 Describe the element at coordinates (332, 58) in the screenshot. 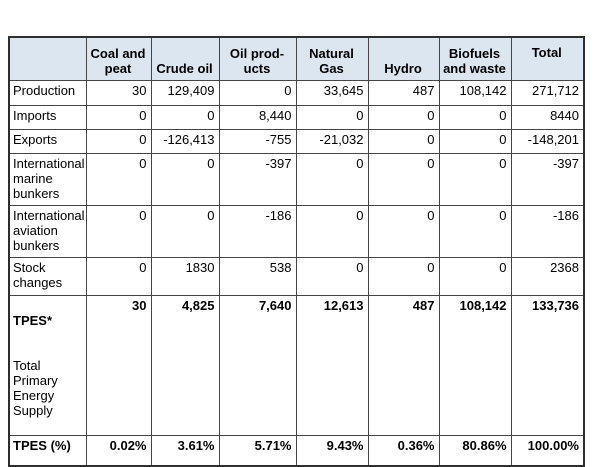

I see `column-header-natural-gas: Natural Gas` at that location.